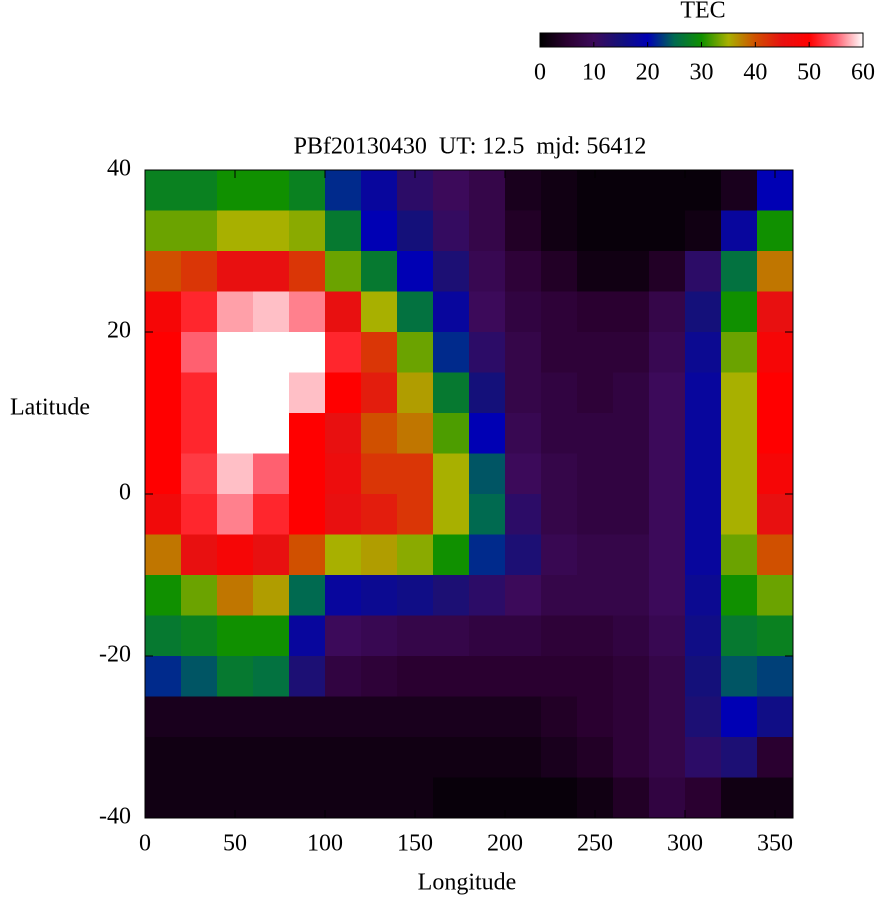 Image resolution: width=878 pixels, height=900 pixels. I want to click on chart-title: PBf20130430 UT: 12.5 mjd: 56412, so click(470, 147).